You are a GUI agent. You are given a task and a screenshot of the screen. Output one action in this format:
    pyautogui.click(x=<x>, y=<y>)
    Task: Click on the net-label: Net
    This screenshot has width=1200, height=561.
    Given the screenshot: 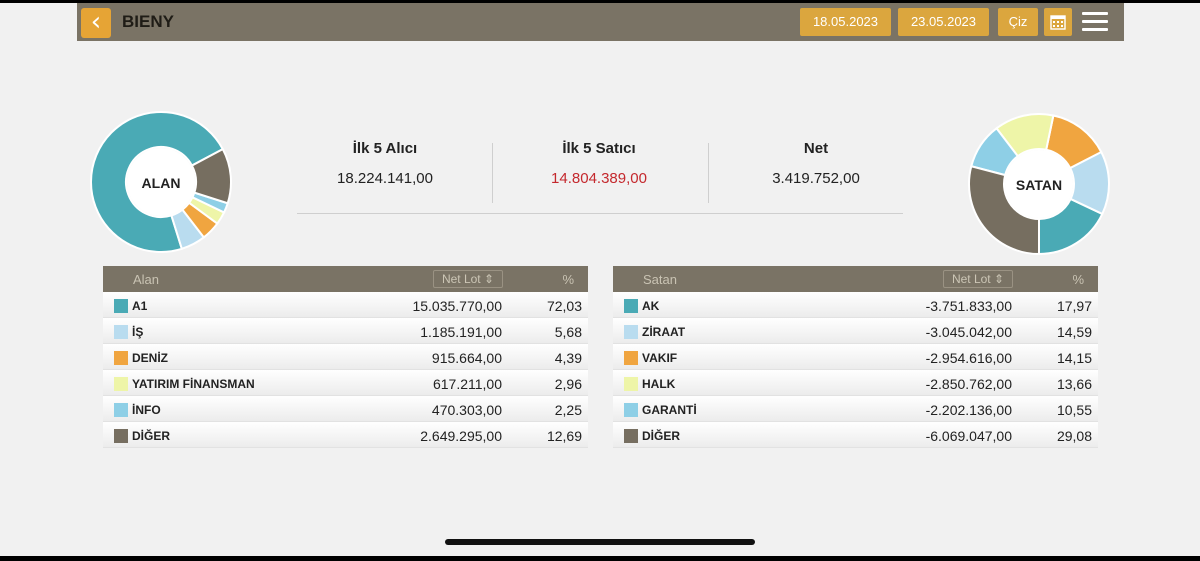 What is the action you would take?
    pyautogui.click(x=816, y=148)
    